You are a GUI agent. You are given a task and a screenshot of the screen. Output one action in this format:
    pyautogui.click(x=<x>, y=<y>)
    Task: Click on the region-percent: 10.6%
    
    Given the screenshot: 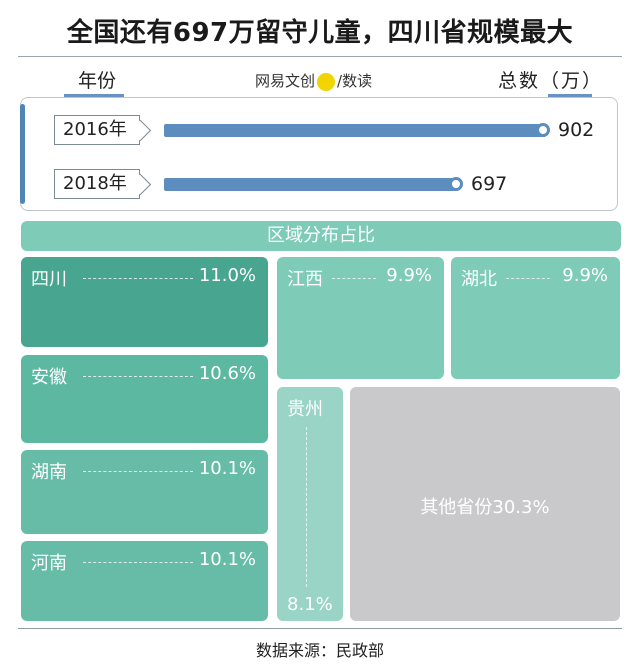 What is the action you would take?
    pyautogui.click(x=227, y=373)
    